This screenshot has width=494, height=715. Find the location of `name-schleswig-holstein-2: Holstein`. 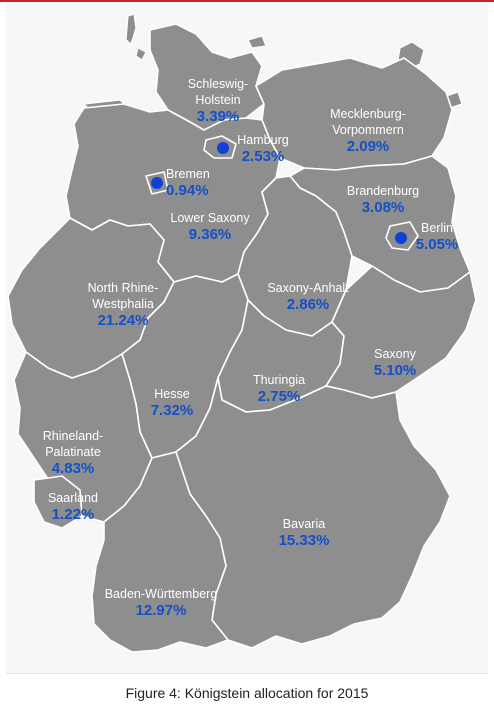

name-schleswig-holstein-2: Holstein is located at coordinates (218, 100).